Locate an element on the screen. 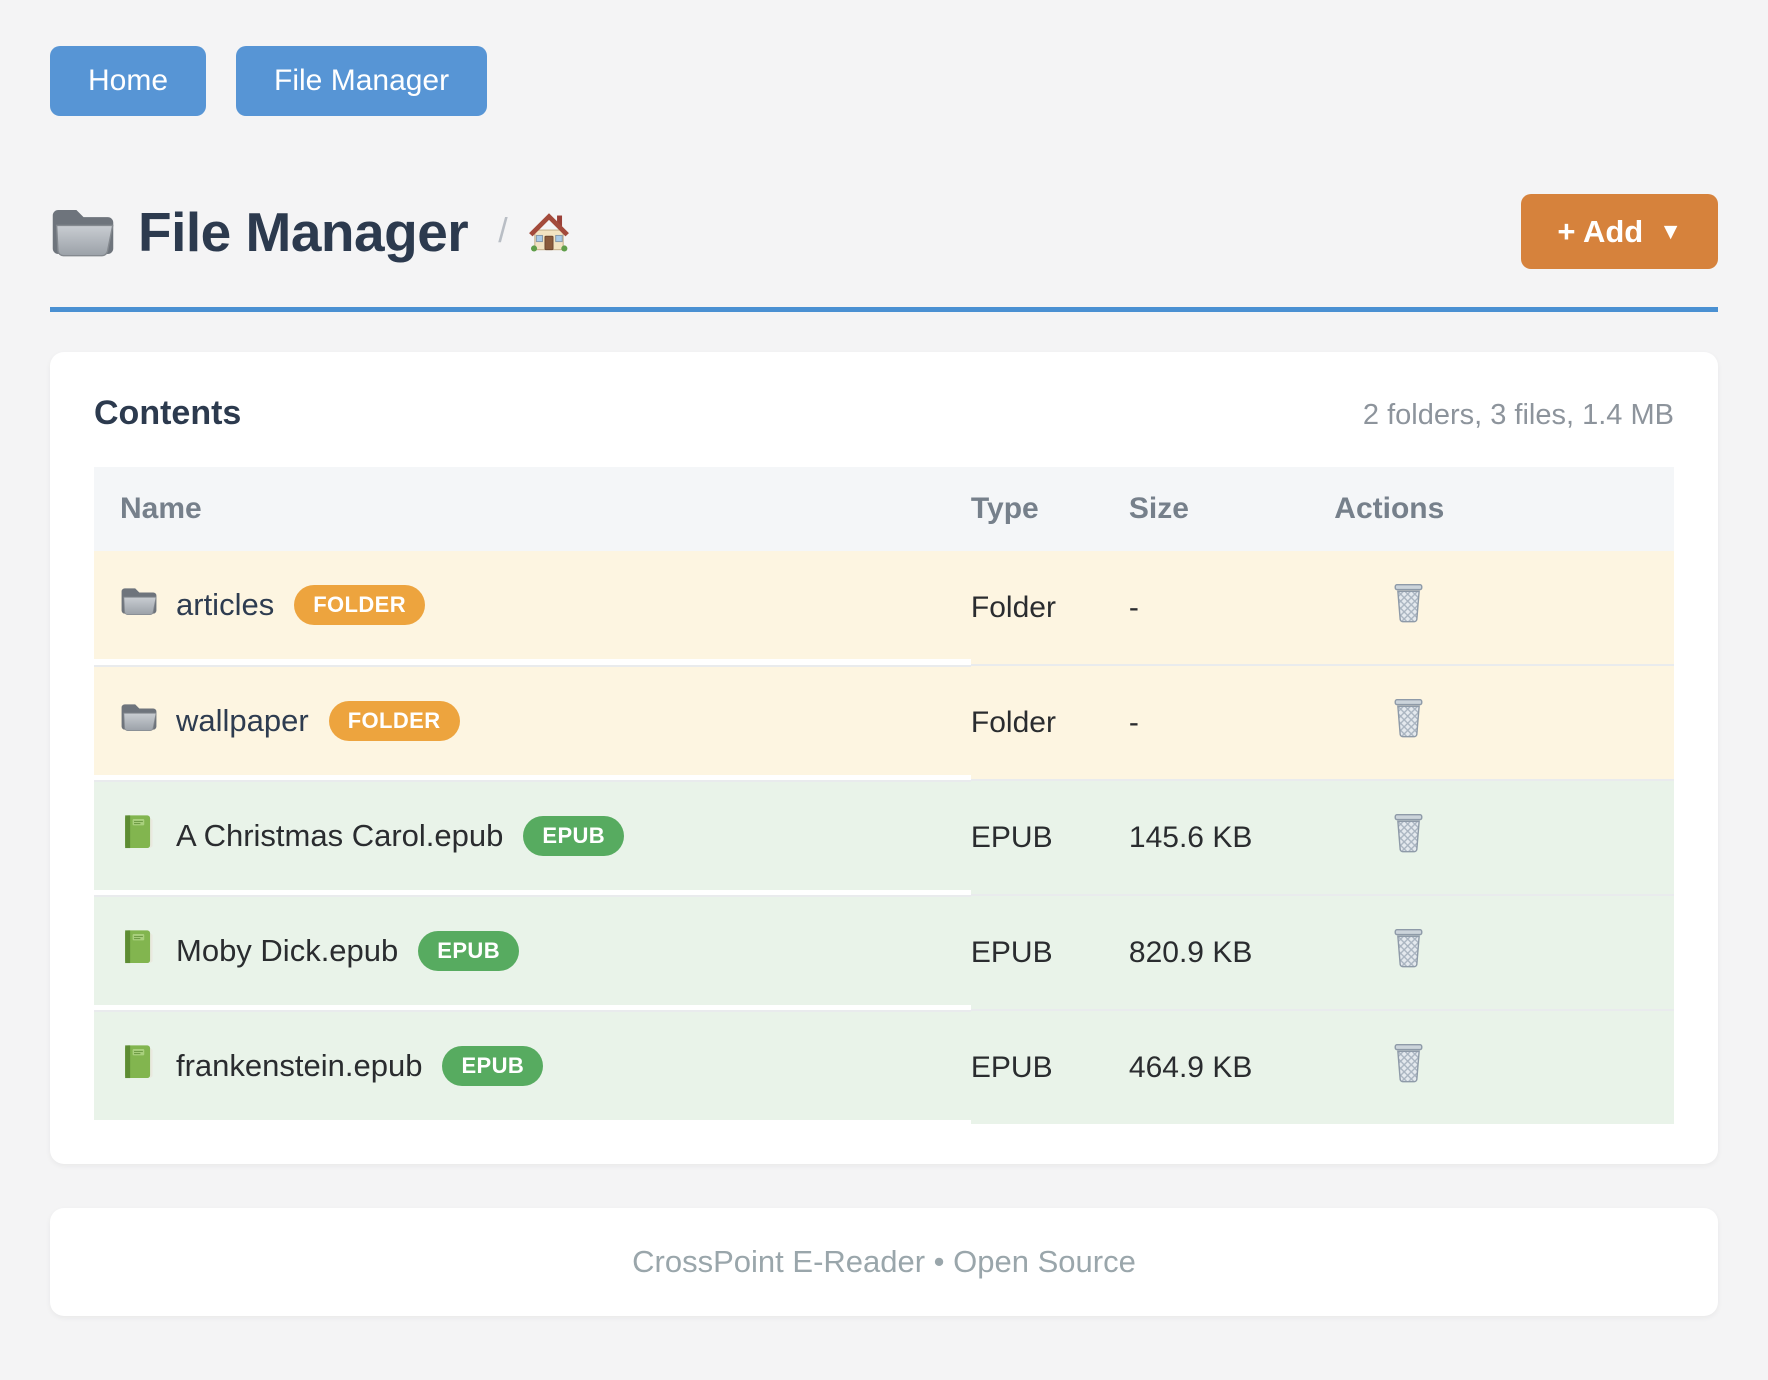 This screenshot has width=1768, height=1380. file-name: wallpaper is located at coordinates (242, 720).